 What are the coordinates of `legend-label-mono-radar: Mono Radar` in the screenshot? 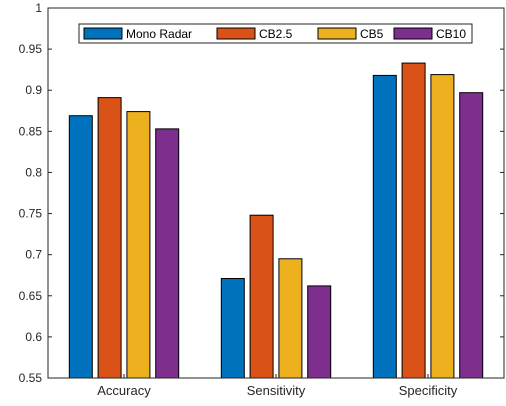 It's located at (159, 34).